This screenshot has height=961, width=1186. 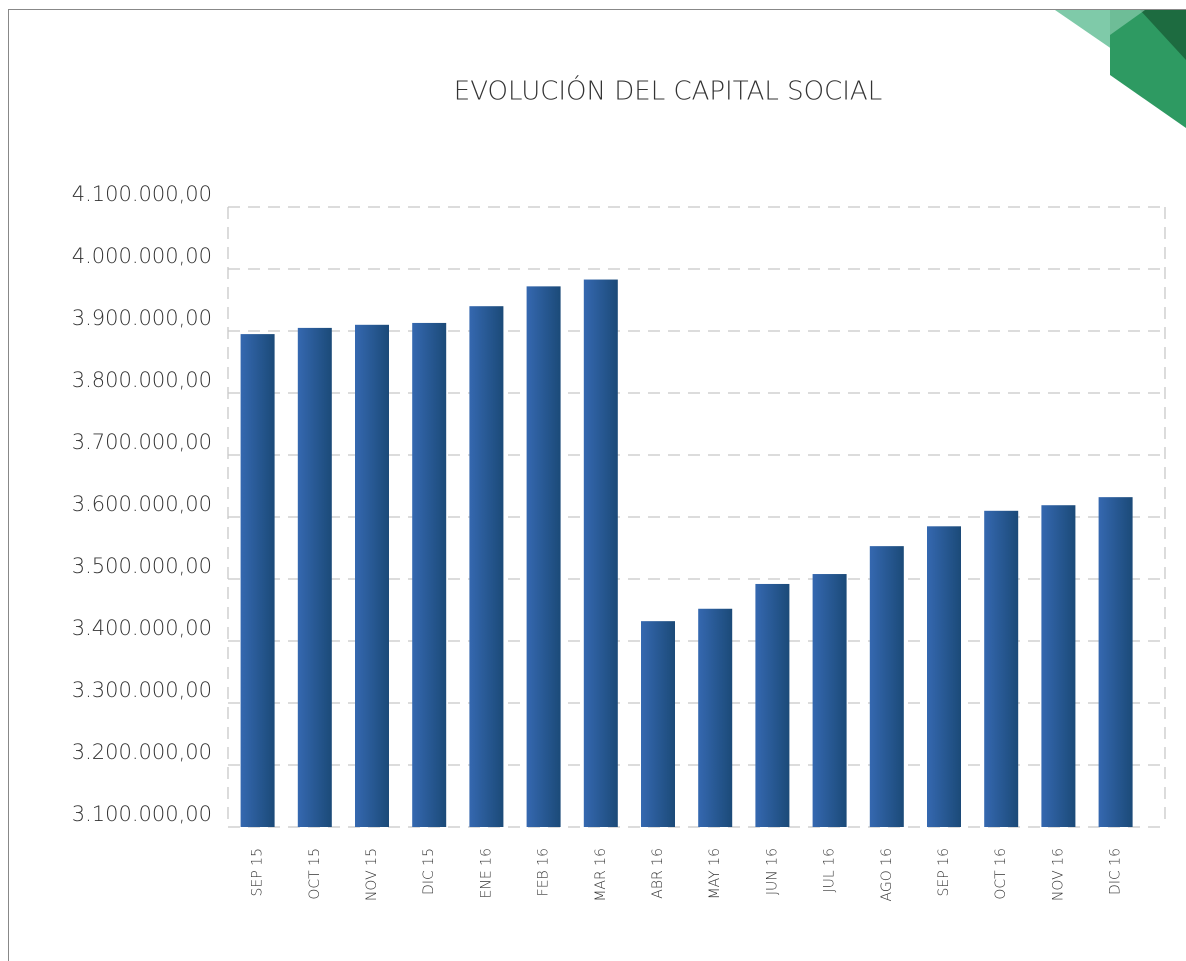 I want to click on y-tick-label: 3.700.000,00, so click(x=142, y=442).